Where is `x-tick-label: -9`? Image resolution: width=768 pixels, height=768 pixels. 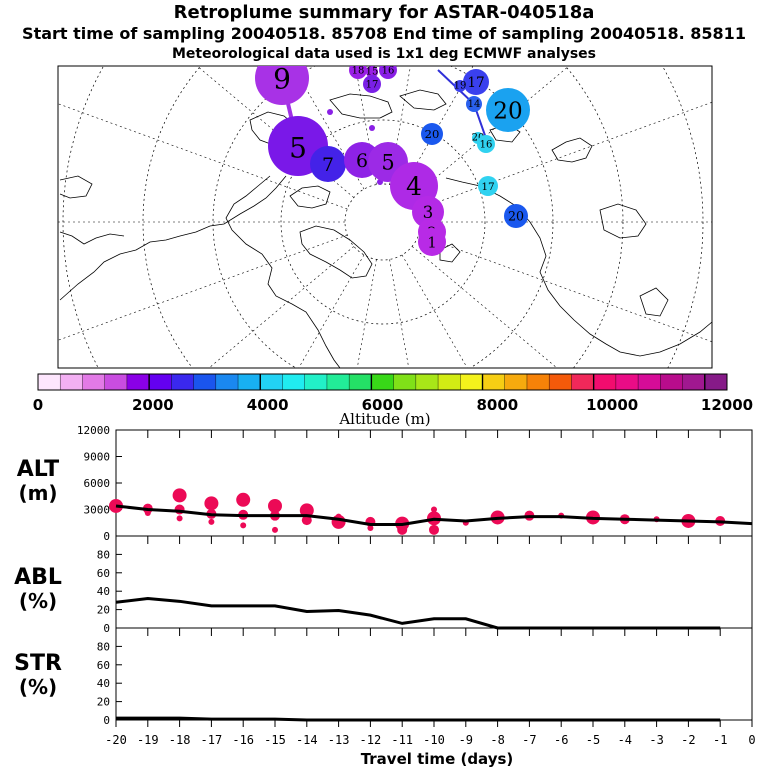
x-tick-label: -9 is located at coordinates (466, 740).